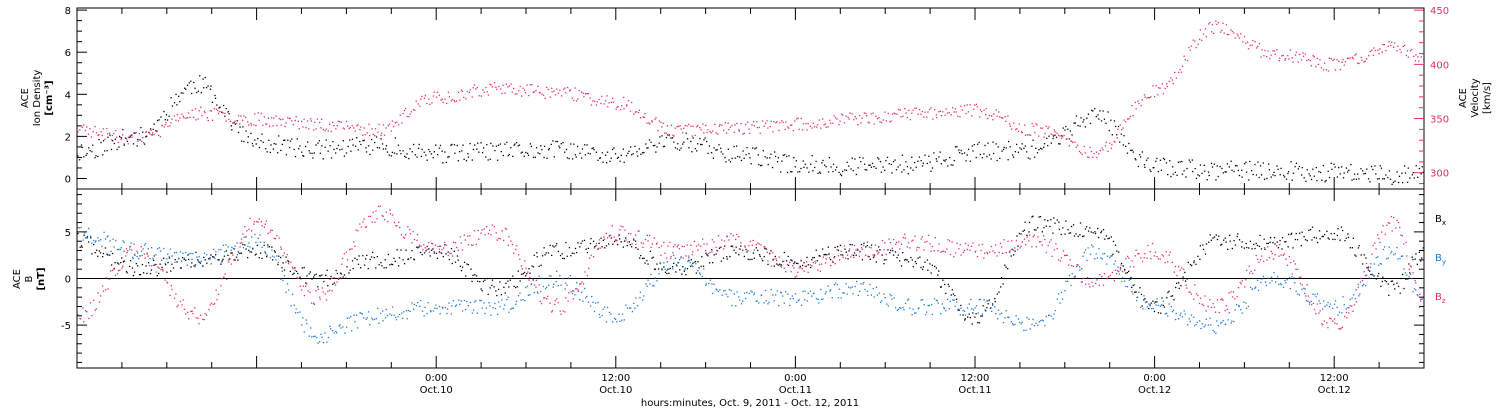  Describe the element at coordinates (1444, 223) in the screenshot. I see `legend-bx-sub: x` at that location.